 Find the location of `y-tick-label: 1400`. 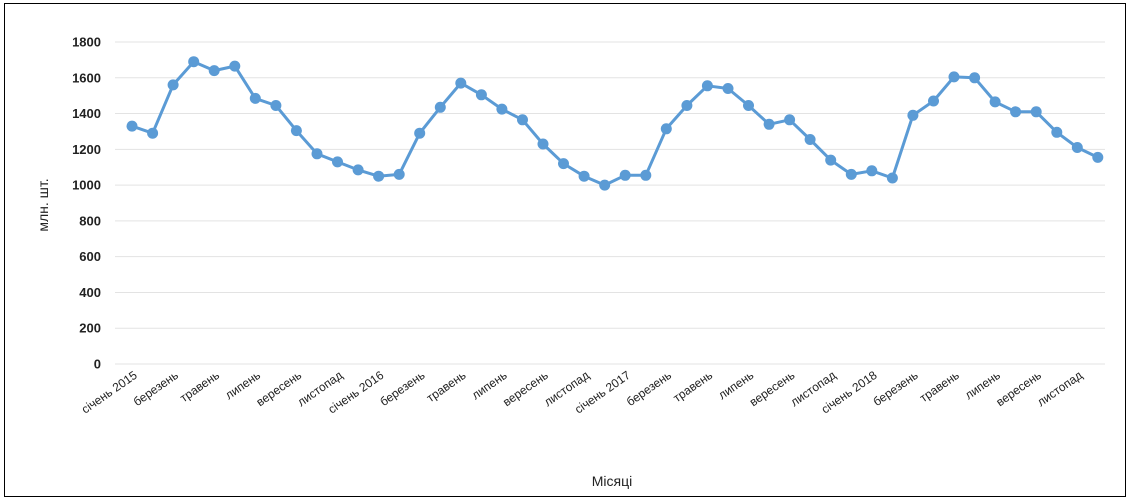

y-tick-label: 1400 is located at coordinates (86, 113).